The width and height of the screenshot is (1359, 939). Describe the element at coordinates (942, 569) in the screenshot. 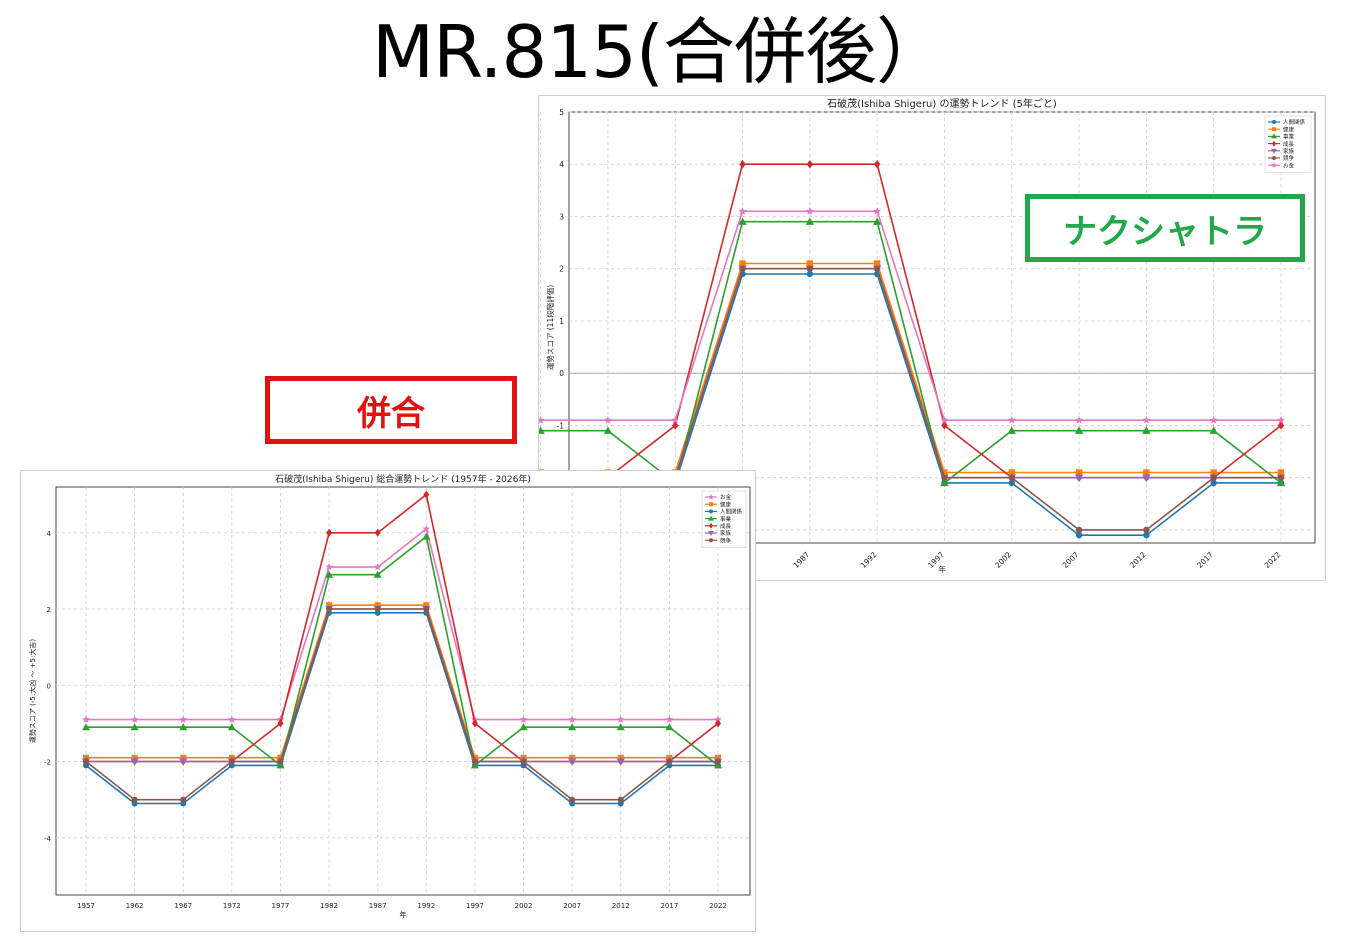

I see `x-axis-label: 年` at that location.